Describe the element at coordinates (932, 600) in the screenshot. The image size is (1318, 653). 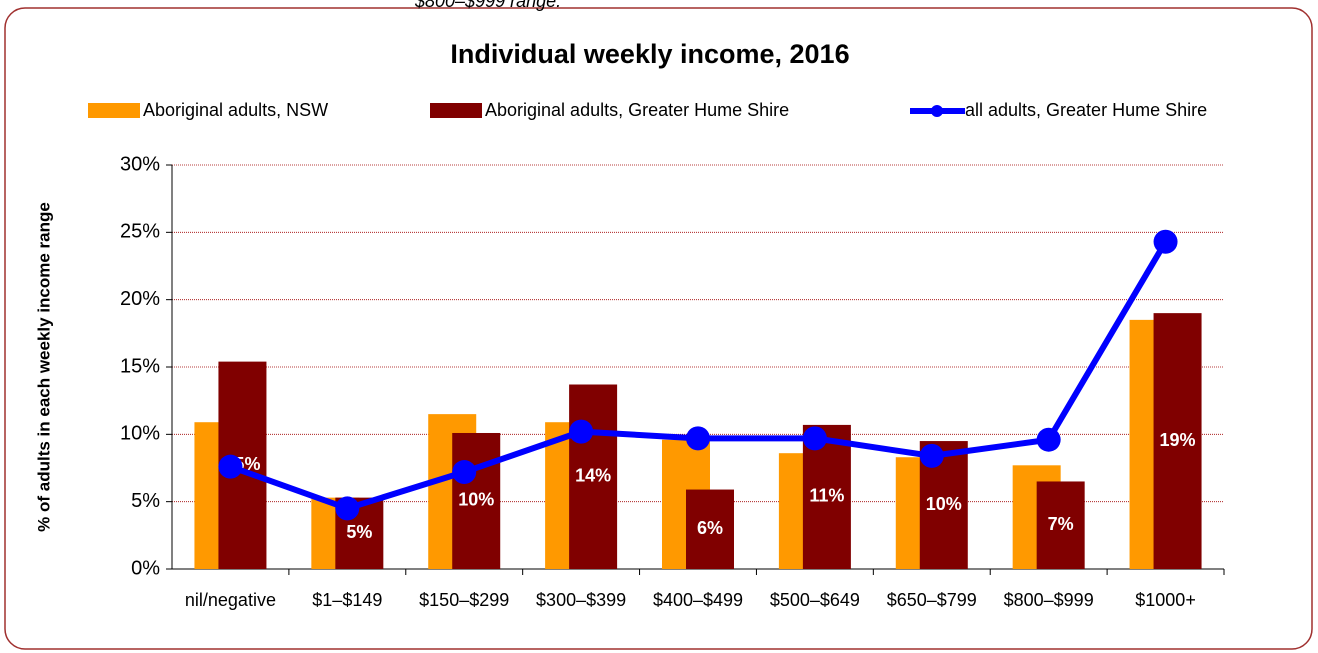
I see `x-tick-label: $650–$799` at that location.